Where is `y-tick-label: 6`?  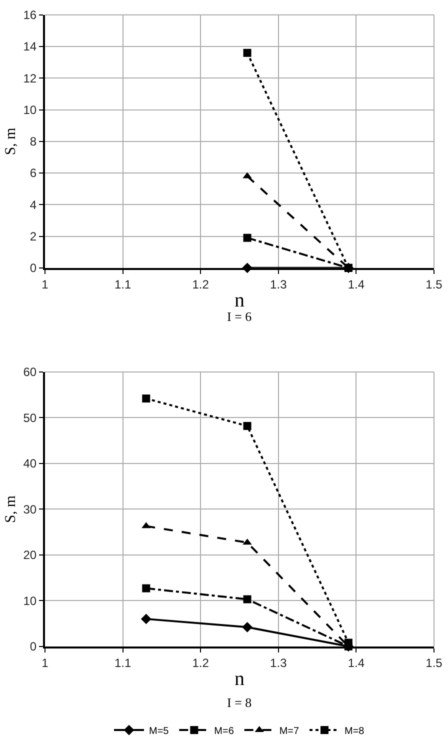 y-tick-label: 6 is located at coordinates (33, 173).